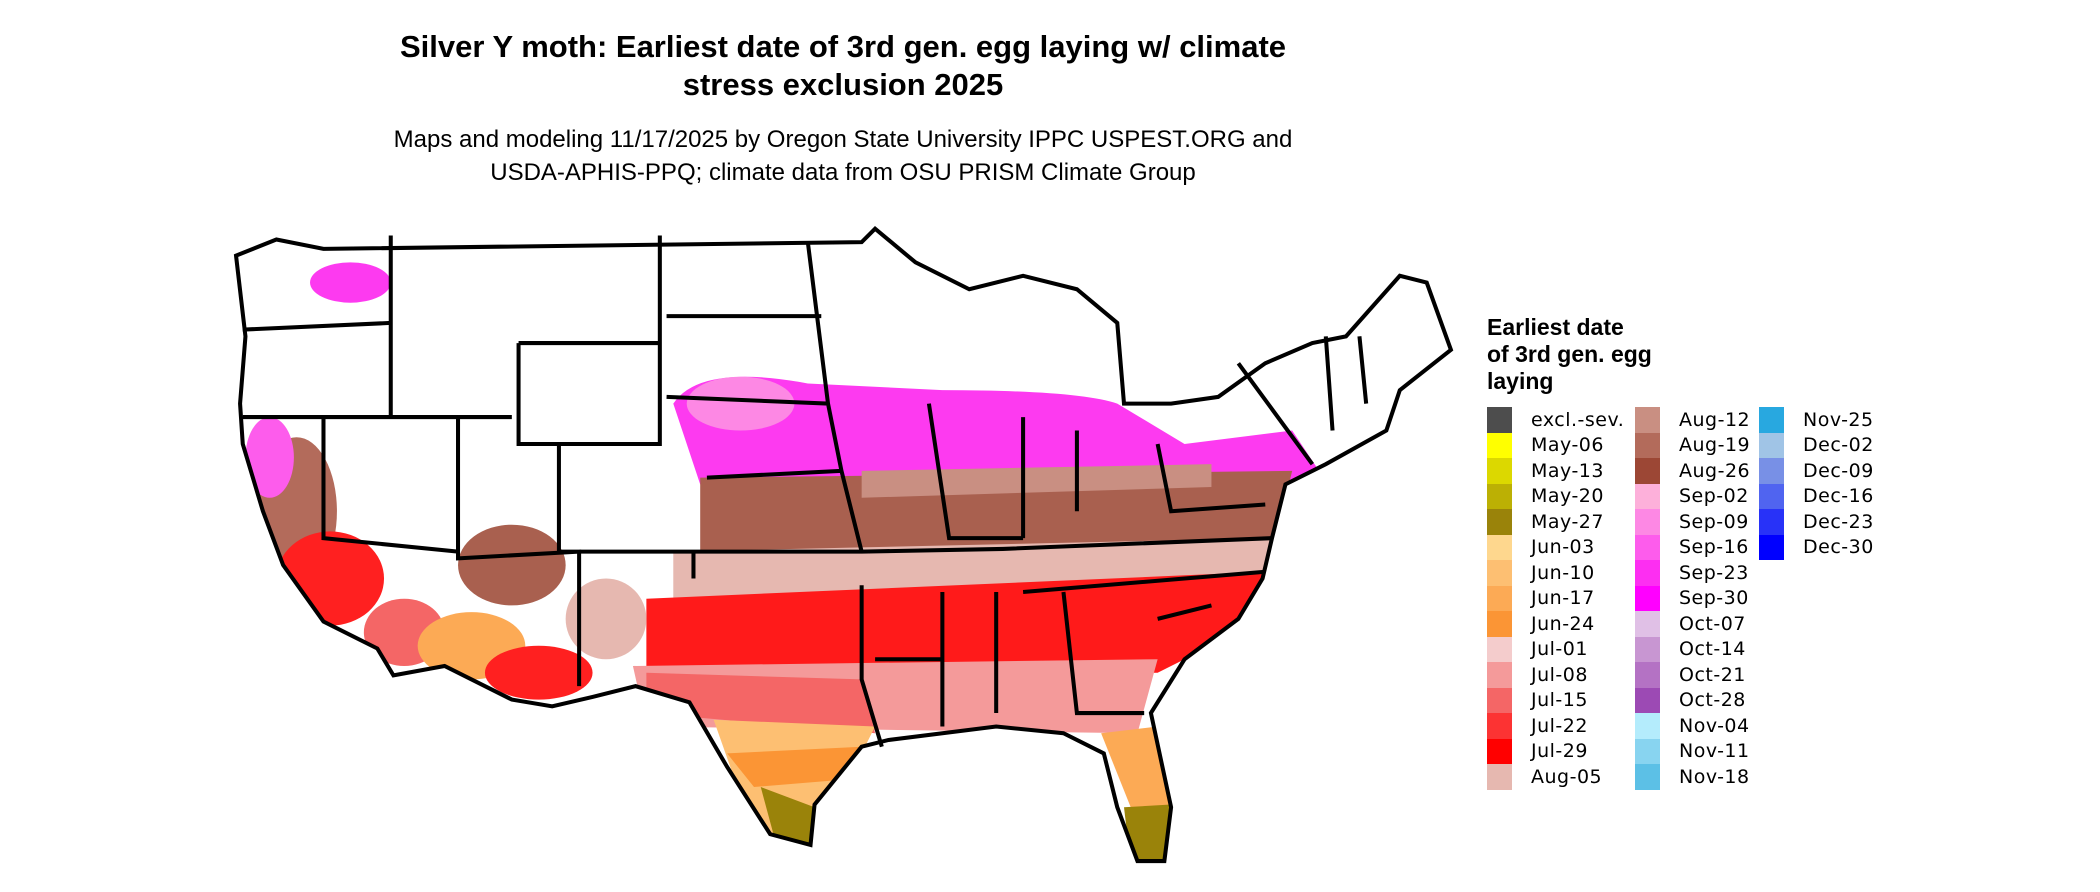  What do you see at coordinates (1692, 751) in the screenshot?
I see `legend-item: Nov-11` at bounding box center [1692, 751].